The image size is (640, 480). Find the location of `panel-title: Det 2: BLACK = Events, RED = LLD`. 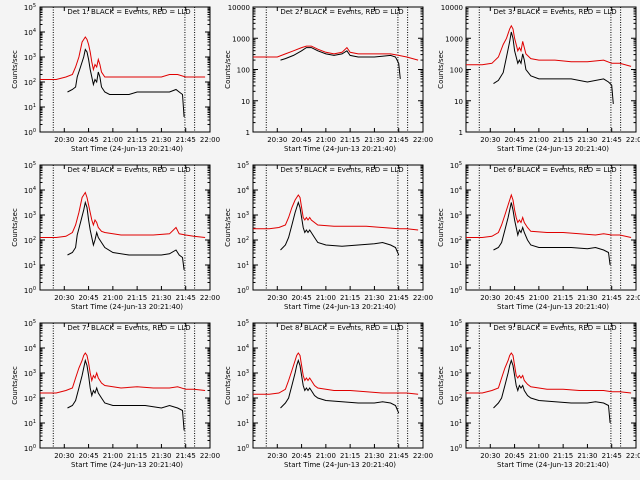

panel-title: Det 2: BLACK = Events, RED = LLD is located at coordinates (341, 12).